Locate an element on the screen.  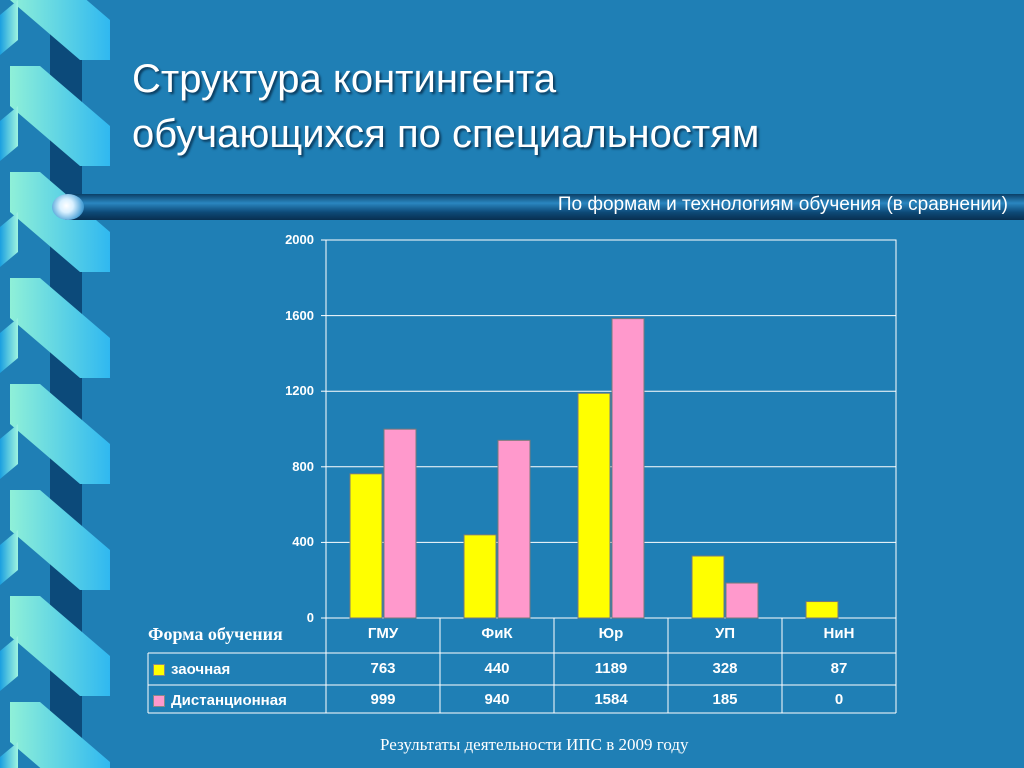
legend-label: Дистанционная is located at coordinates (229, 700).